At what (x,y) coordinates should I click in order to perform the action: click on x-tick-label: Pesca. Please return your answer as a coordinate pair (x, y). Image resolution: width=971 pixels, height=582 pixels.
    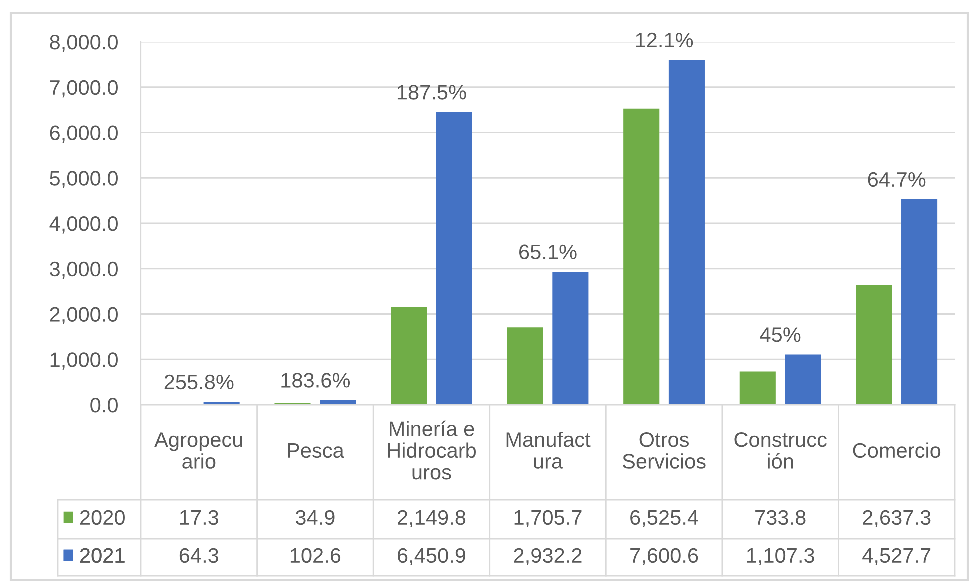
    Looking at the image, I should click on (316, 451).